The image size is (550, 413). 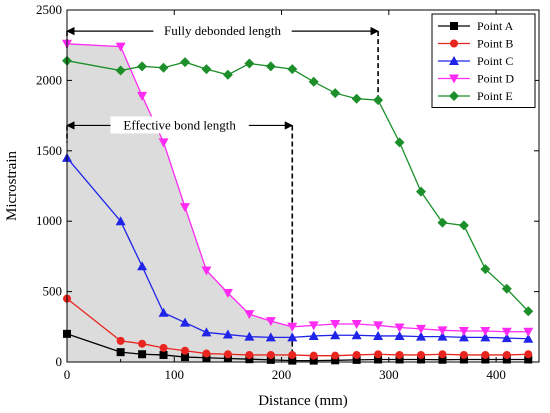 I want to click on legend-item: Point C, so click(x=475, y=61).